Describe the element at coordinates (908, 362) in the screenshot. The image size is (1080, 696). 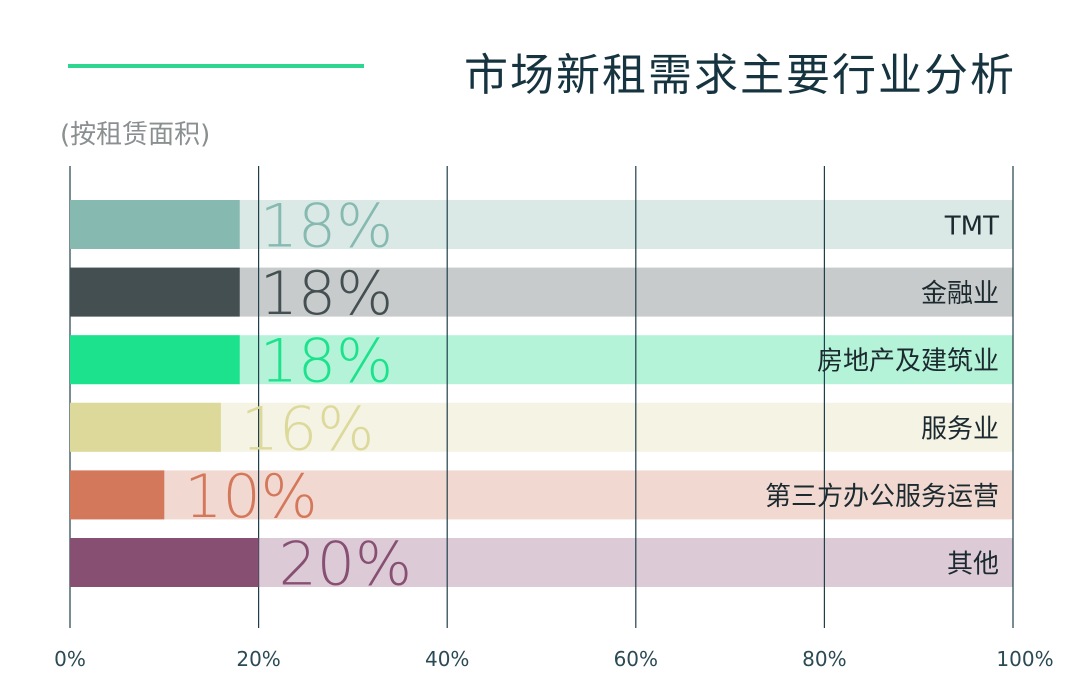
I see `category-label: 房地产及建筑业` at that location.